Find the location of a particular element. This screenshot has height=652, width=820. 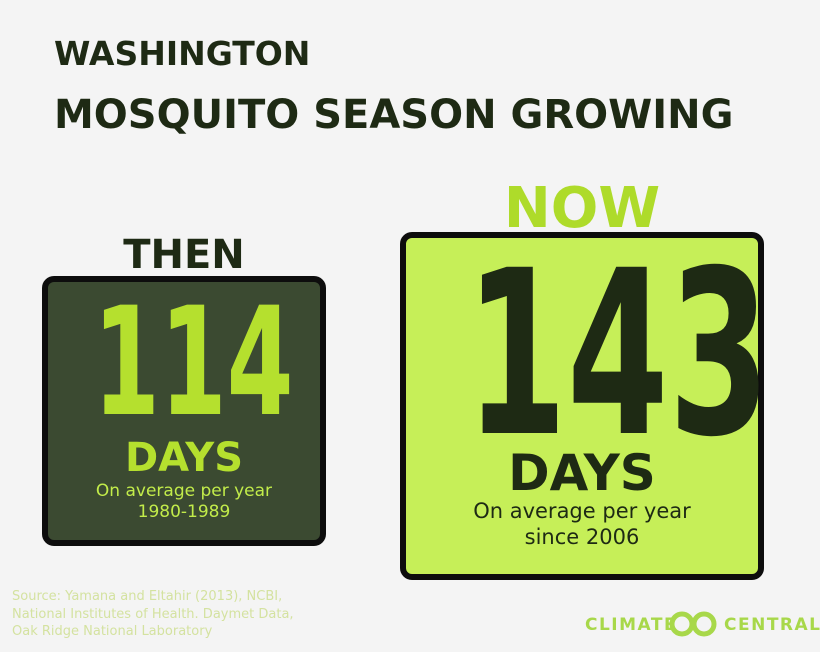

region: WASHINGTON is located at coordinates (182, 53).